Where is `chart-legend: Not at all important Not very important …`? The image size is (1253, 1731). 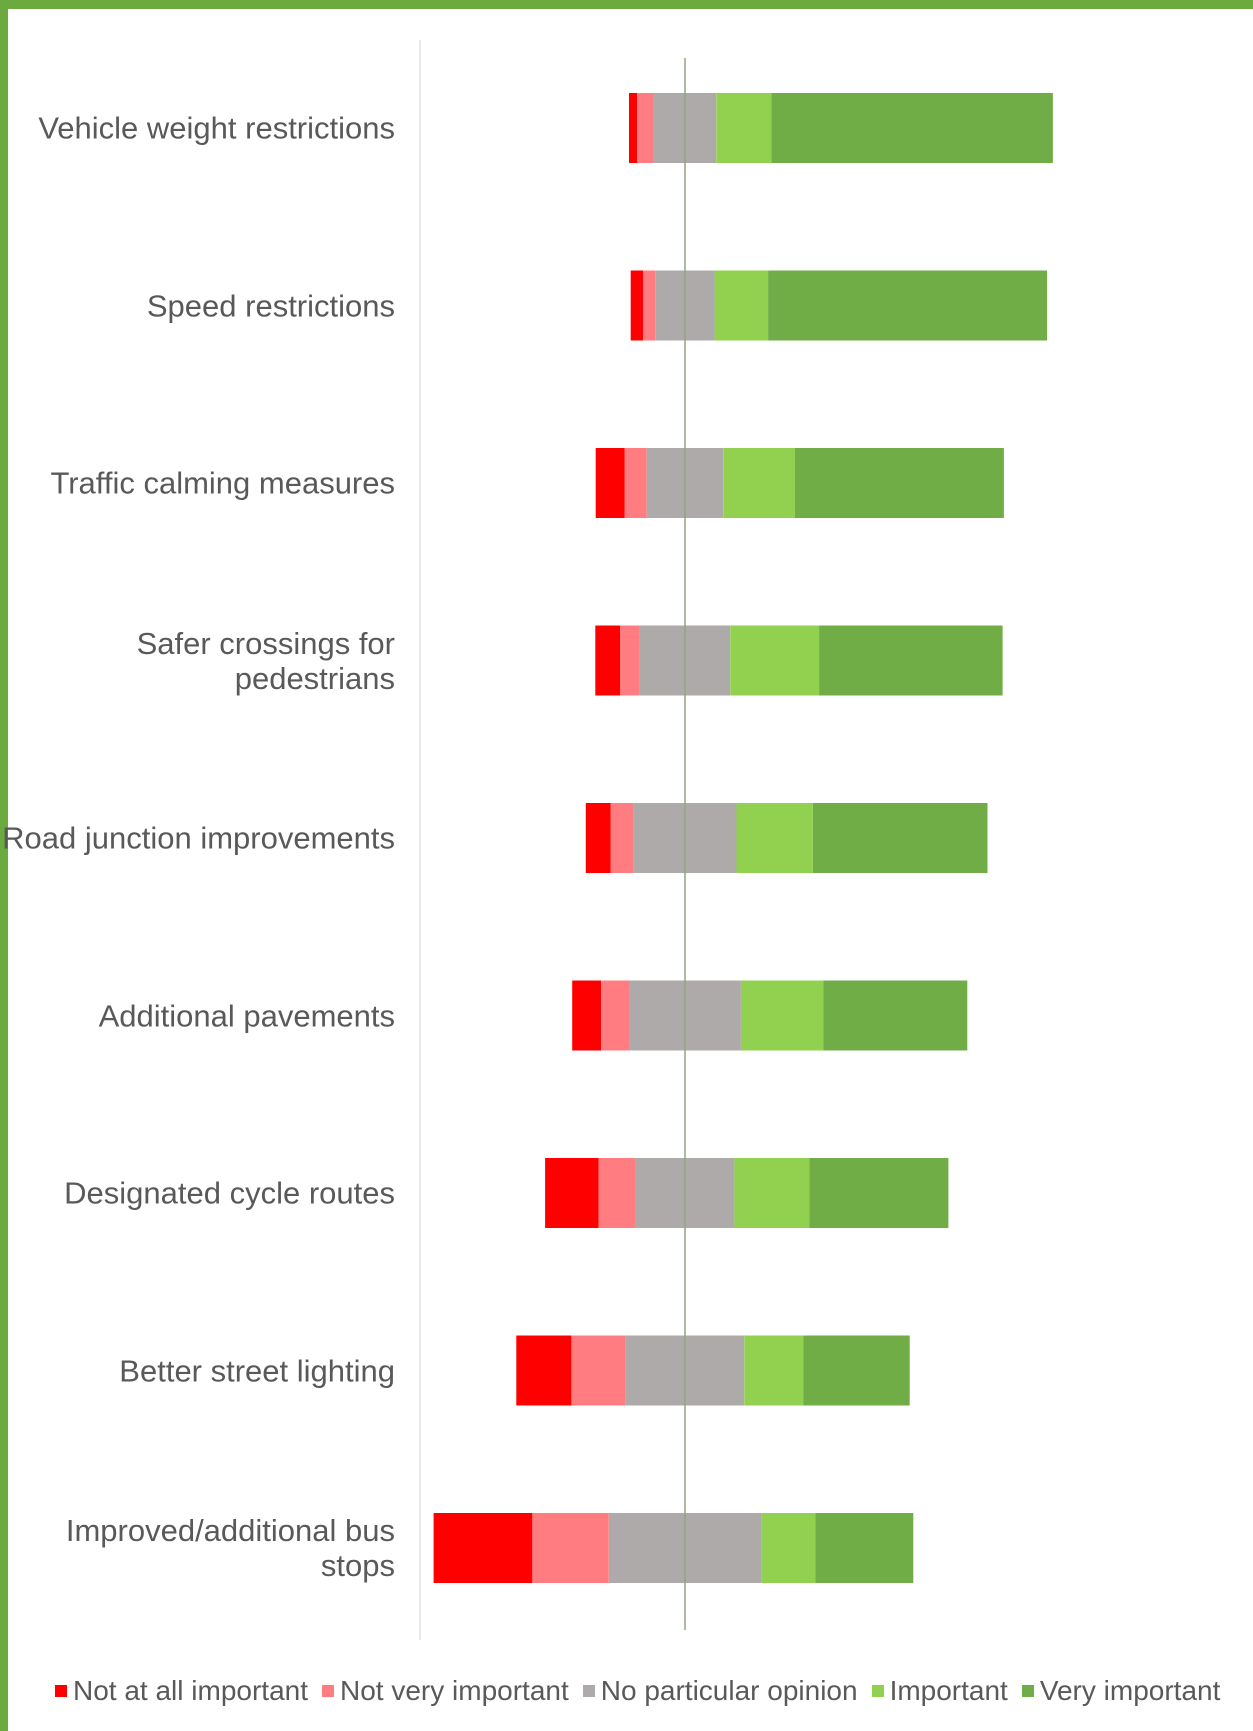
chart-legend: Not at all important Not very important … is located at coordinates (644, 1691).